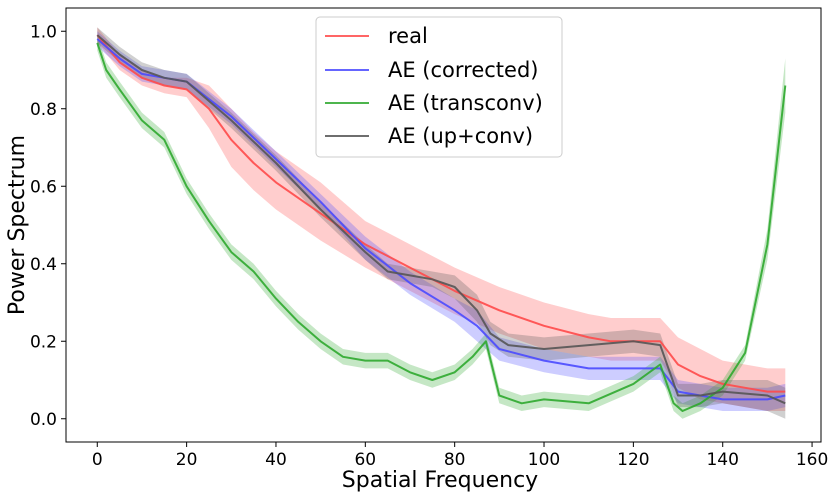  Describe the element at coordinates (465, 103) in the screenshot. I see `legend-label-ae-transconv: AE (transconv)` at that location.